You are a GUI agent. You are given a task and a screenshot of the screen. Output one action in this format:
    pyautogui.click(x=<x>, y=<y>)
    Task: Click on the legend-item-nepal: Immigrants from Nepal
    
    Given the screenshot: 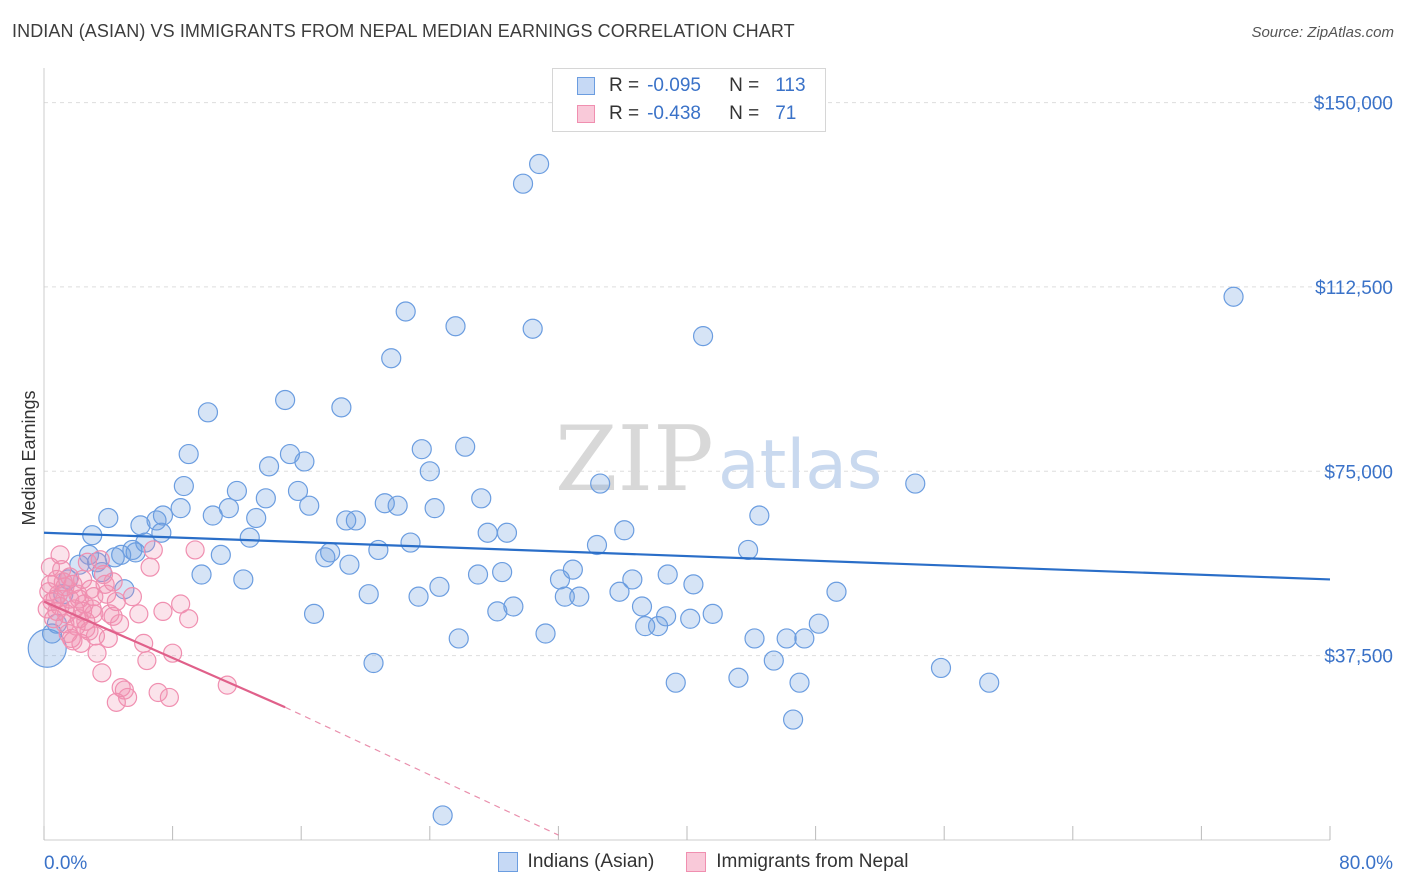 What is the action you would take?
    pyautogui.click(x=797, y=862)
    